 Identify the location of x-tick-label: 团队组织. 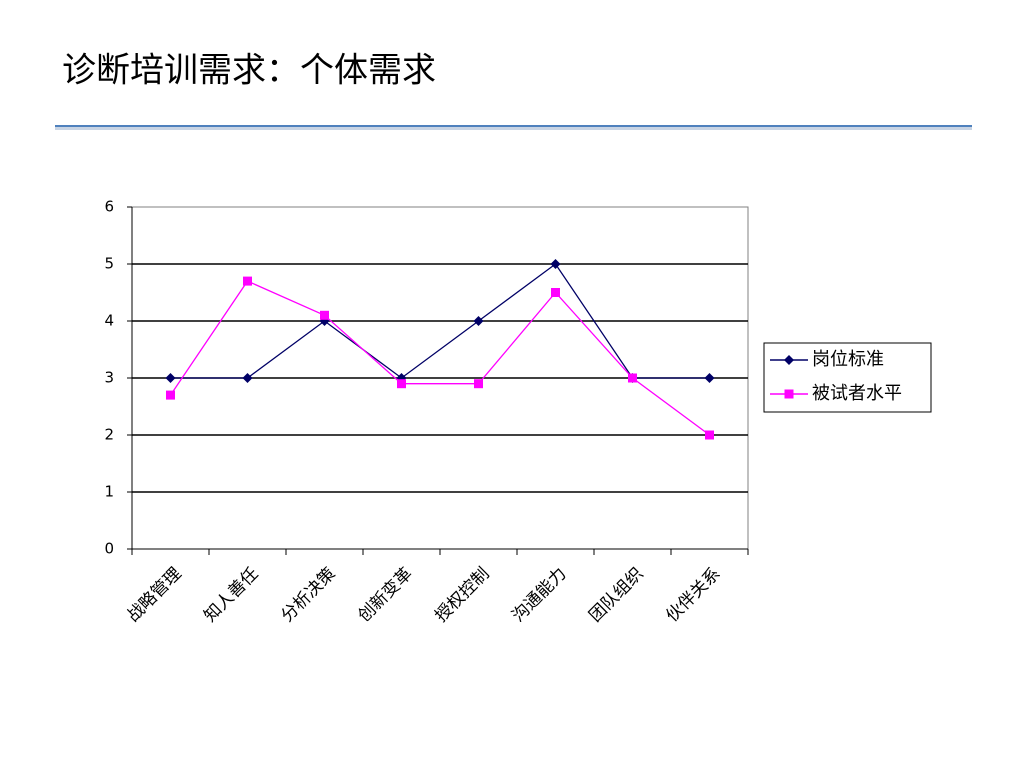
(616, 595).